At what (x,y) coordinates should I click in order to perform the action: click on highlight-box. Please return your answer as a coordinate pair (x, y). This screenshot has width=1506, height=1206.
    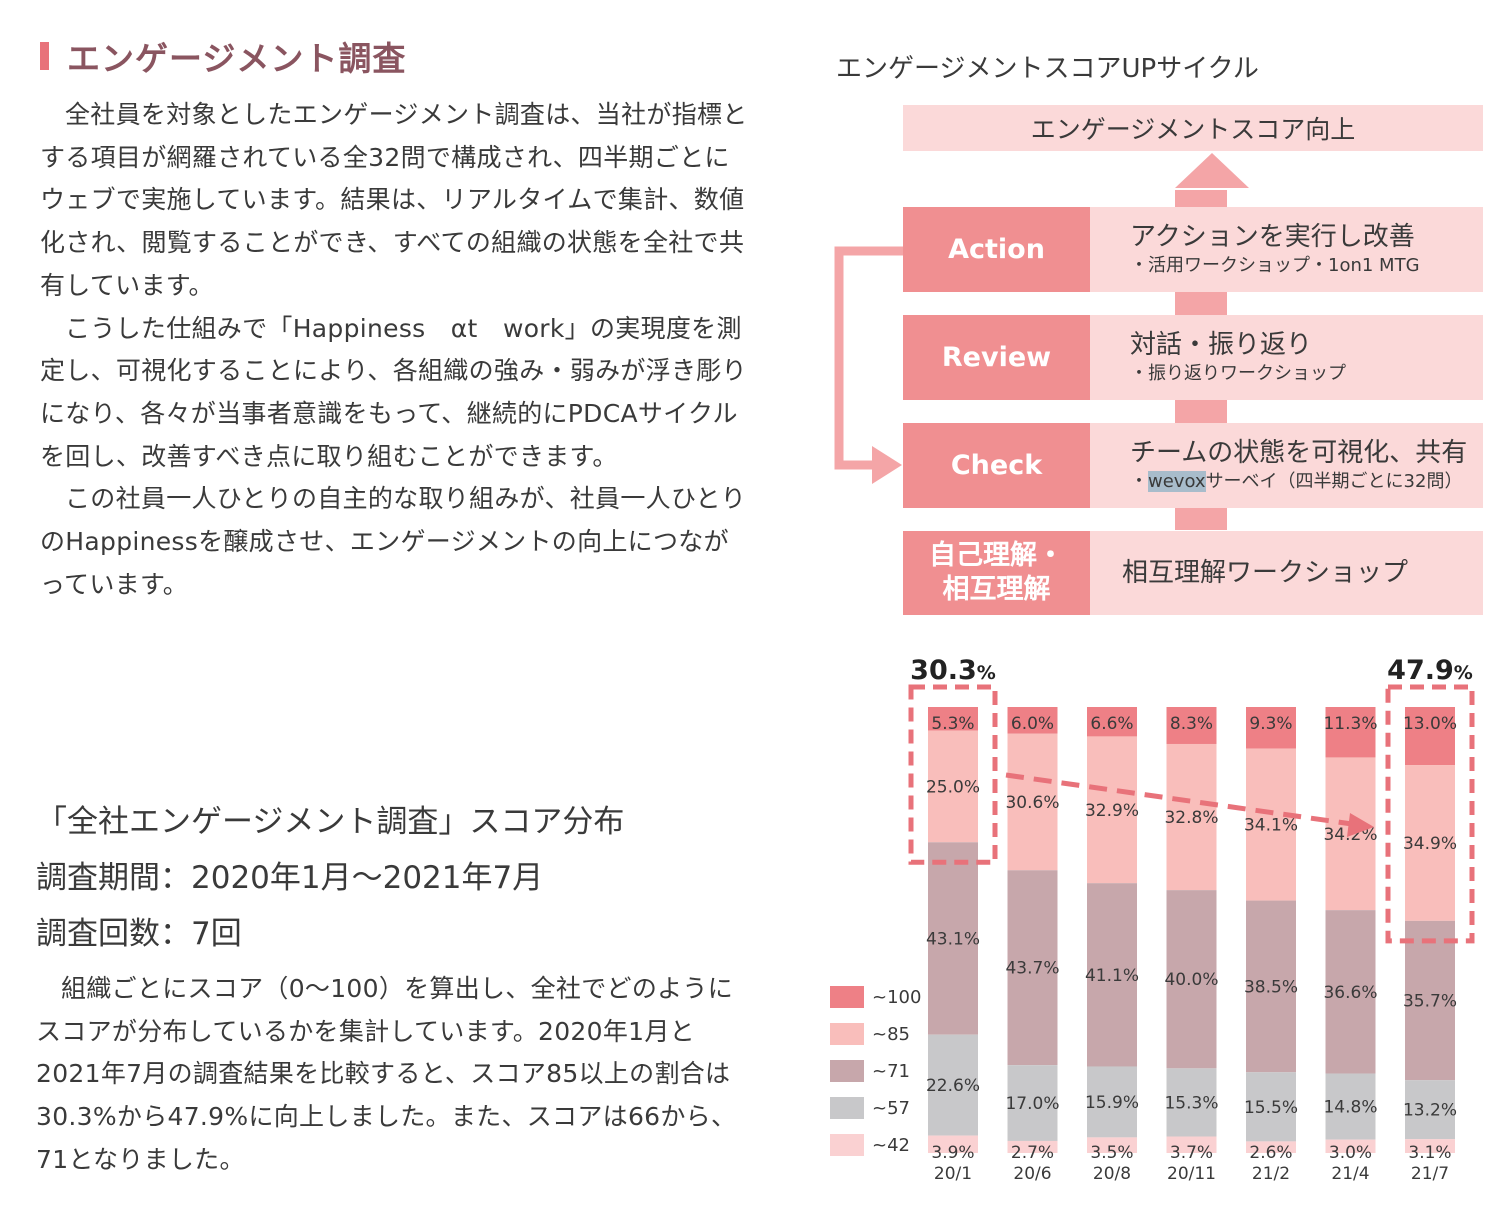
    Looking at the image, I should click on (1430, 814).